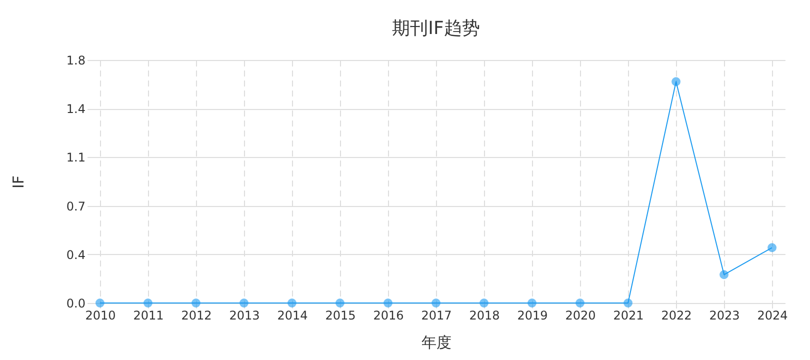  What do you see at coordinates (196, 315) in the screenshot?
I see `x-tick-label: 2012` at bounding box center [196, 315].